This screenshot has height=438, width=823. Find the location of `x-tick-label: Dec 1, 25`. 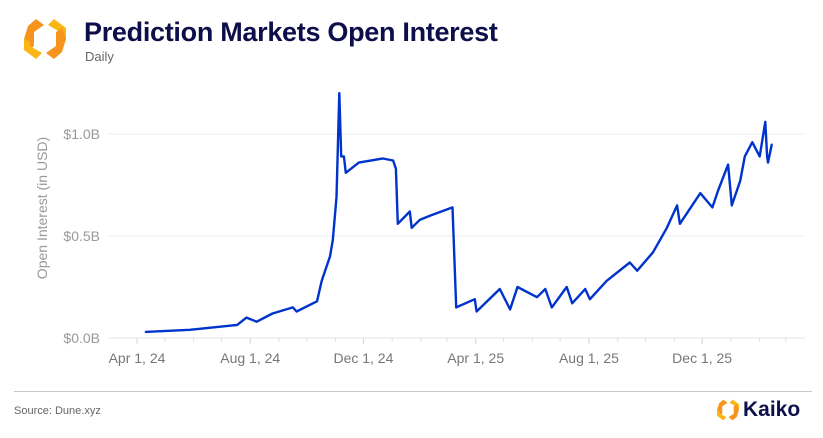

x-tick-label: Dec 1, 25 is located at coordinates (702, 358).